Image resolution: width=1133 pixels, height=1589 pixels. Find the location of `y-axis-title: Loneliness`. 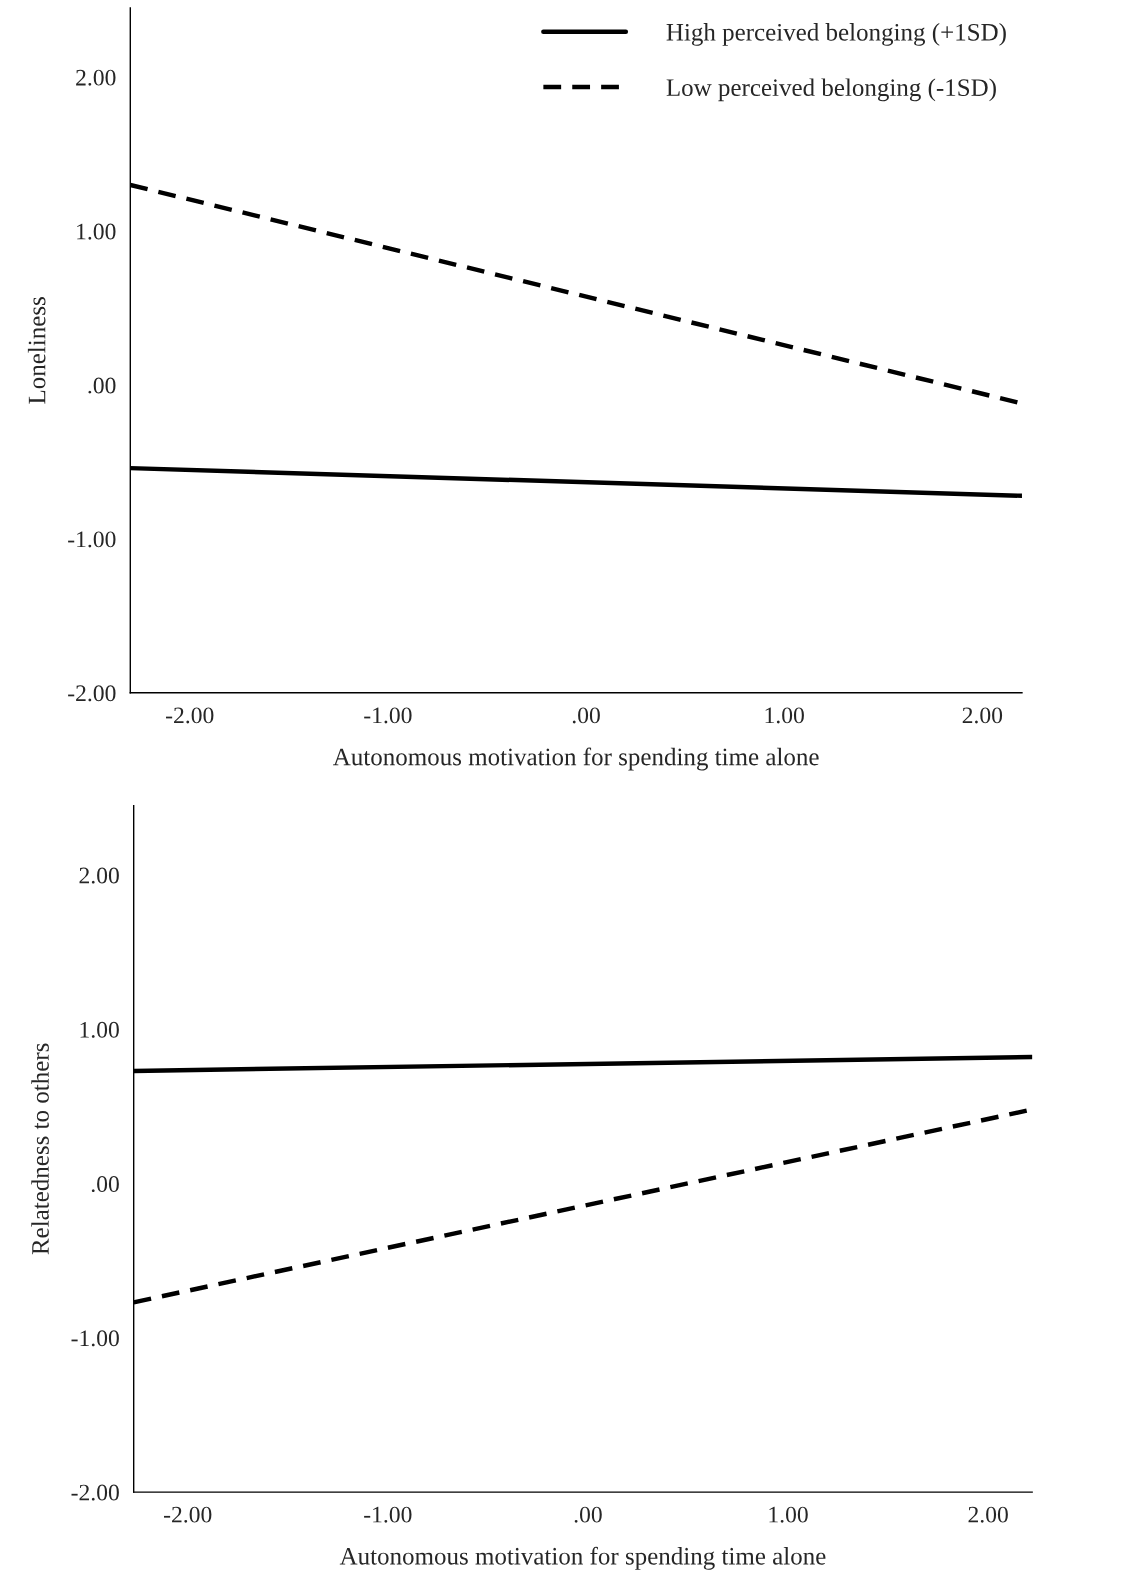

y-axis-title: Loneliness is located at coordinates (36, 350).